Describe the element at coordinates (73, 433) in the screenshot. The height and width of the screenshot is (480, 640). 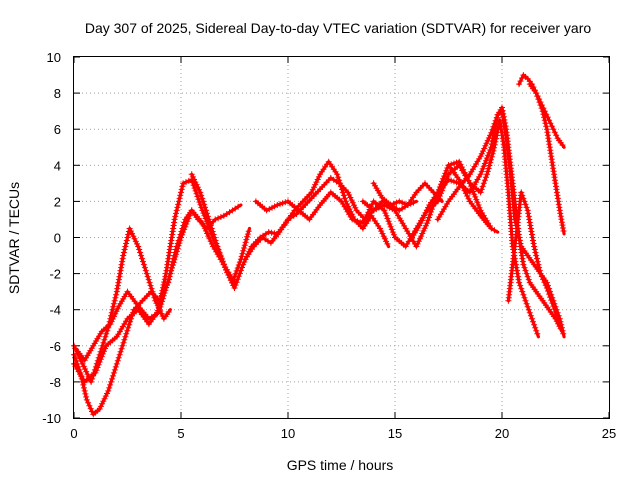
I see `x-tick-label: 0` at that location.